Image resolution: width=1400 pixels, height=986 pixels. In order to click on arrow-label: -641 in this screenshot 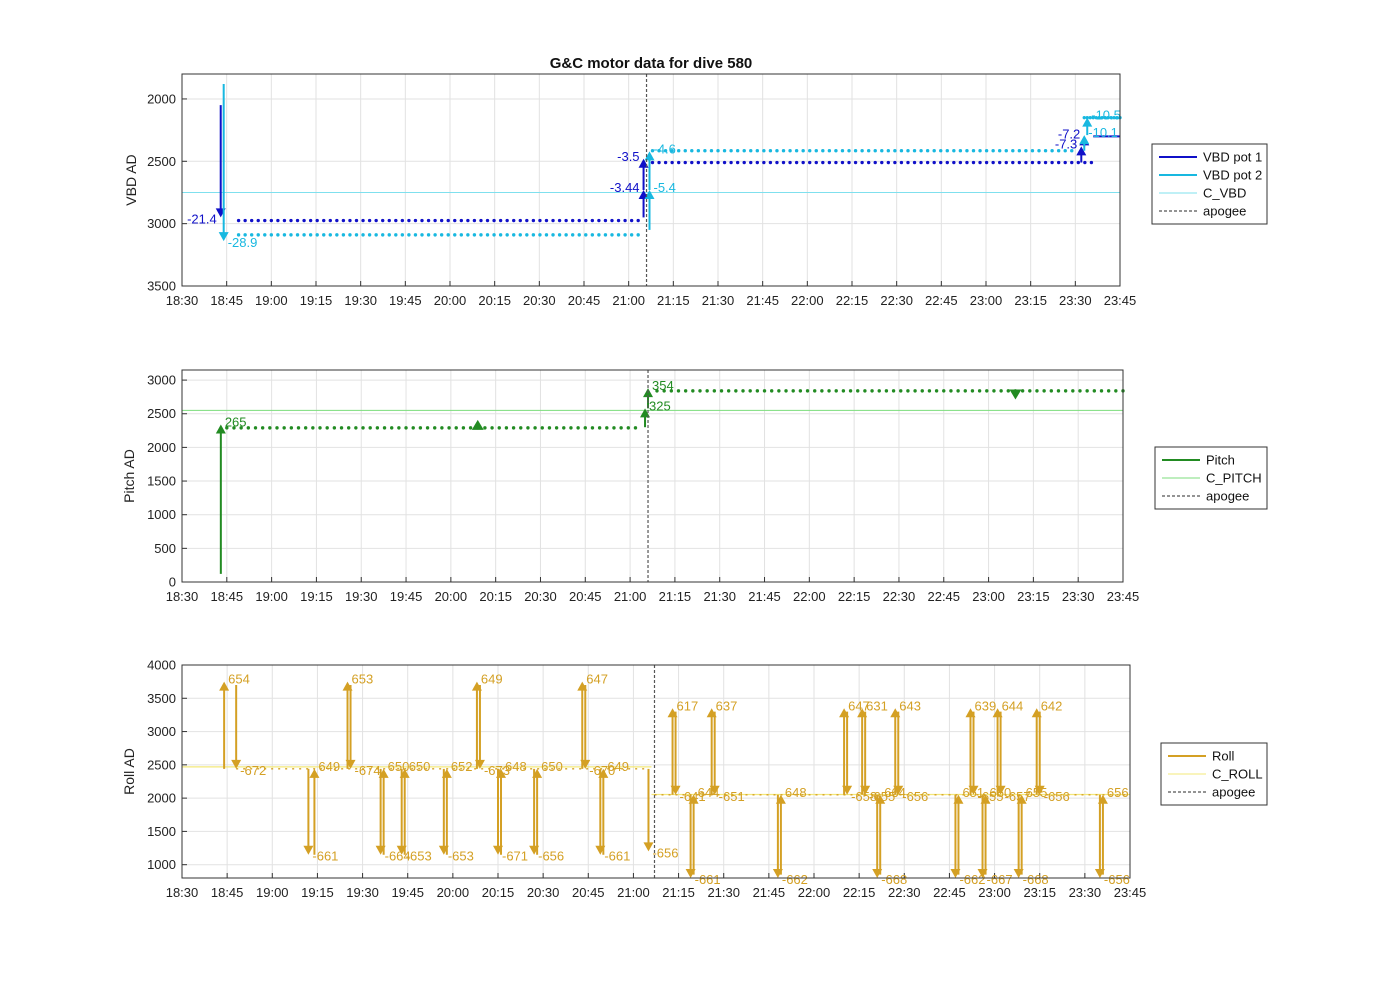, I will do `click(693, 796)`.